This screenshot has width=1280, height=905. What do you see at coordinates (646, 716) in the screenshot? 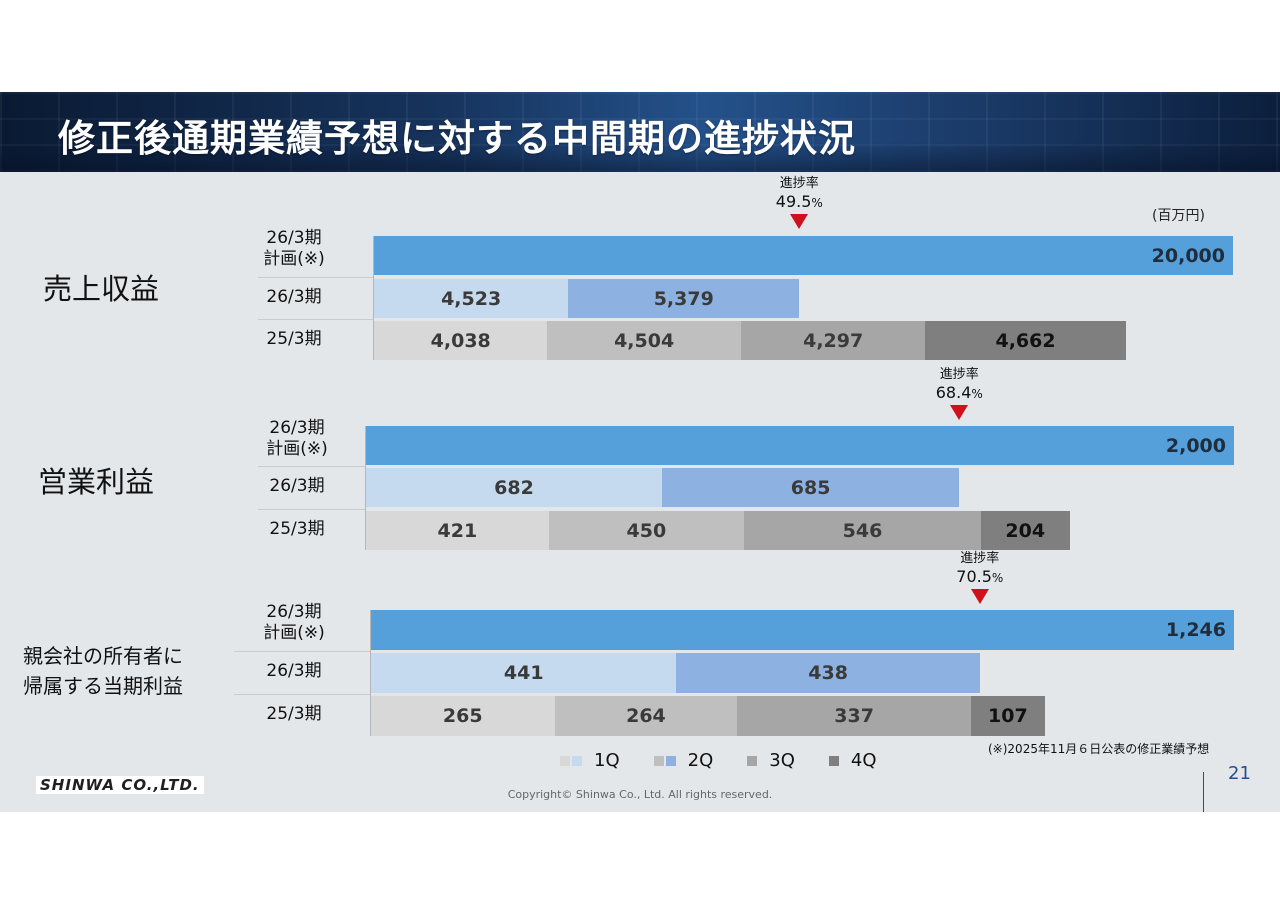
I see `prior-q2-bar: 264` at bounding box center [646, 716].